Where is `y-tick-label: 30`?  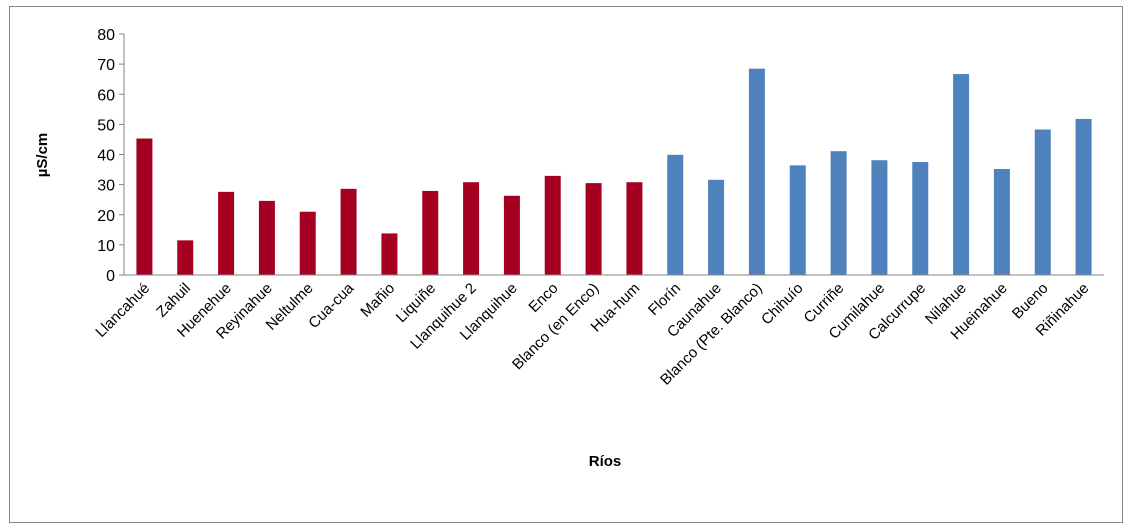
y-tick-label: 30 is located at coordinates (106, 186).